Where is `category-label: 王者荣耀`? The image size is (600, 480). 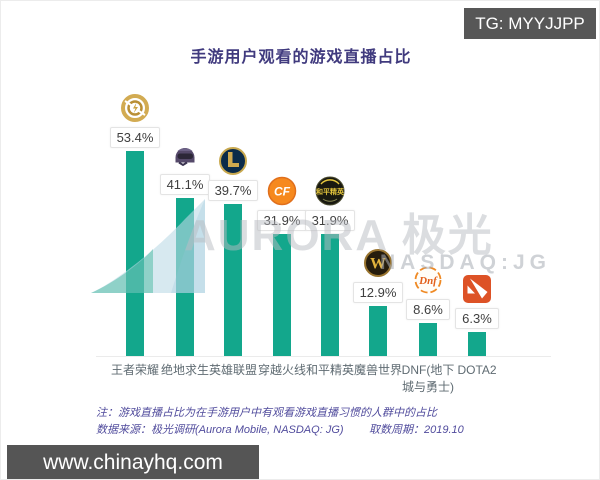
category-label: 王者荣耀 is located at coordinates (134, 370).